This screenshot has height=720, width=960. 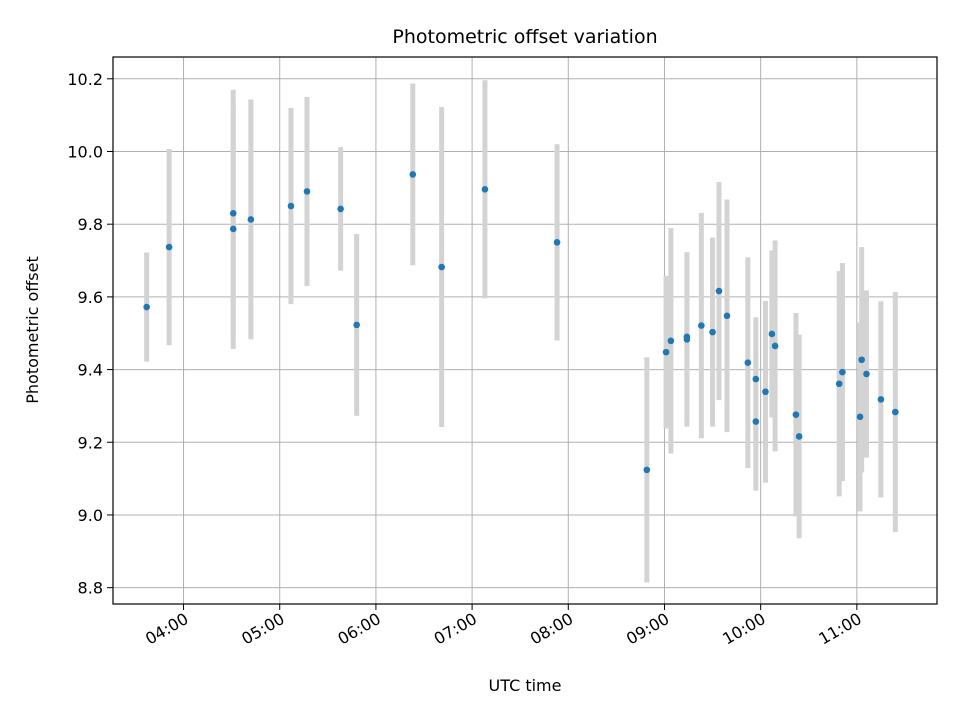 What do you see at coordinates (90, 370) in the screenshot?
I see `y-tick-label: 9.4` at bounding box center [90, 370].